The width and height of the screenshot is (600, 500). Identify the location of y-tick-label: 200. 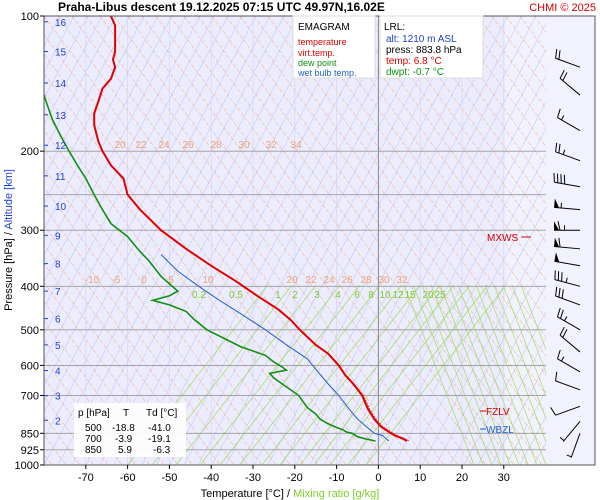
(30, 152).